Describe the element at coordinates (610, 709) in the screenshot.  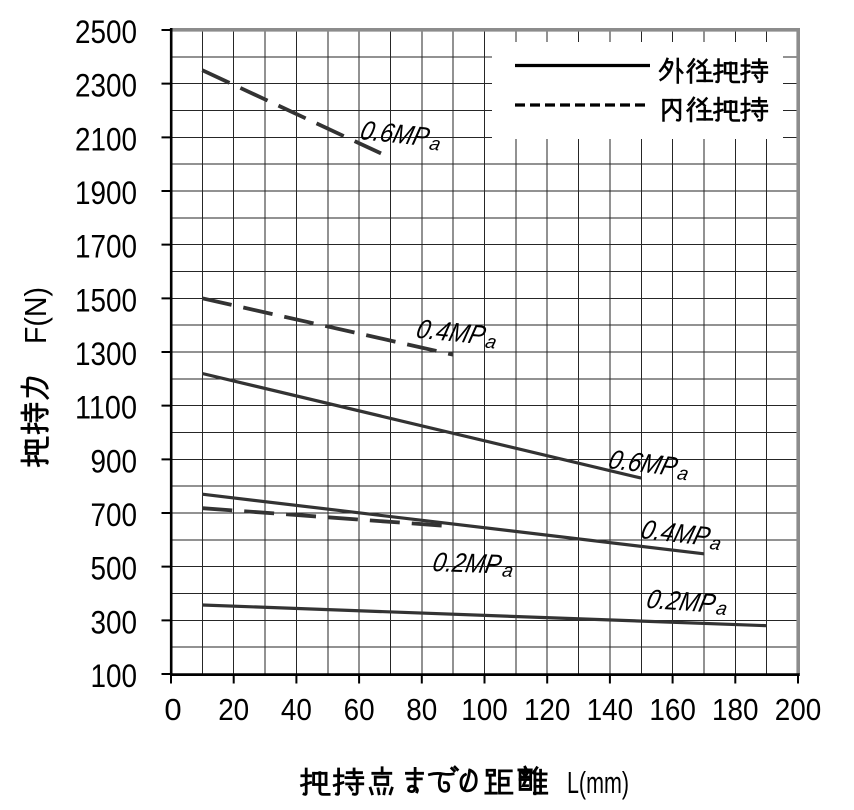
I see `svg-text: 140` at that location.